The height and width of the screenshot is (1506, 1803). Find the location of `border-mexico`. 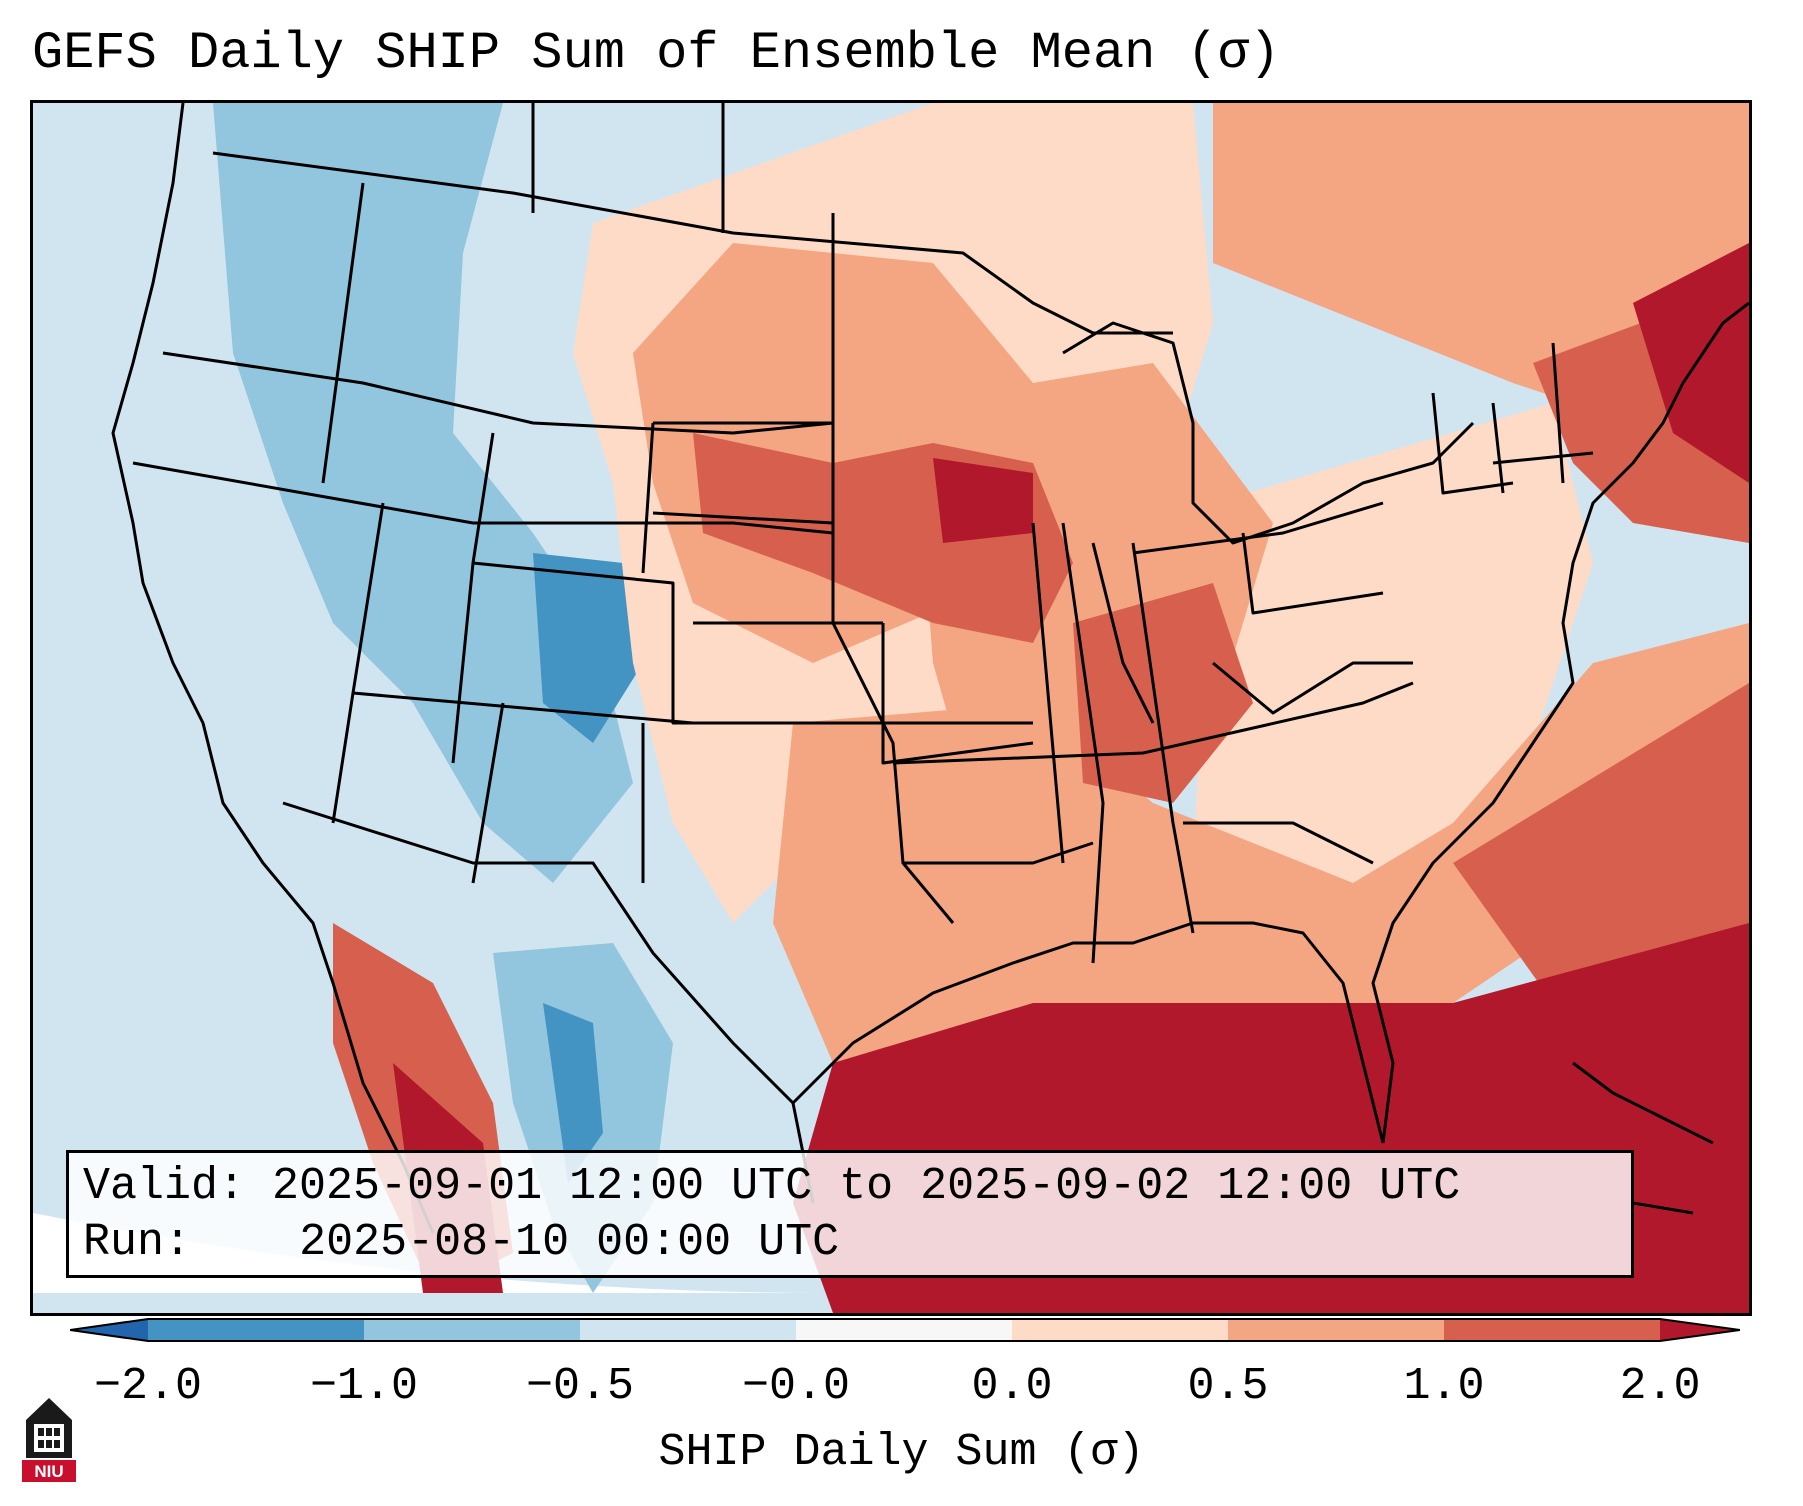

border-mexico is located at coordinates (548, 1002).